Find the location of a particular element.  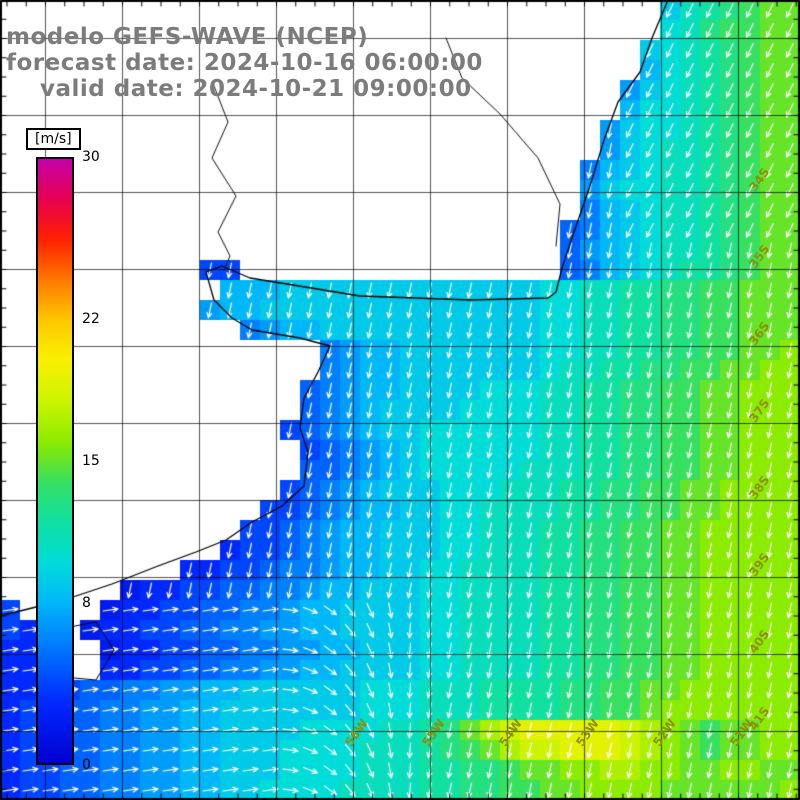

model-title: modelo GEFS-WAVE (NCEP) is located at coordinates (187, 37).